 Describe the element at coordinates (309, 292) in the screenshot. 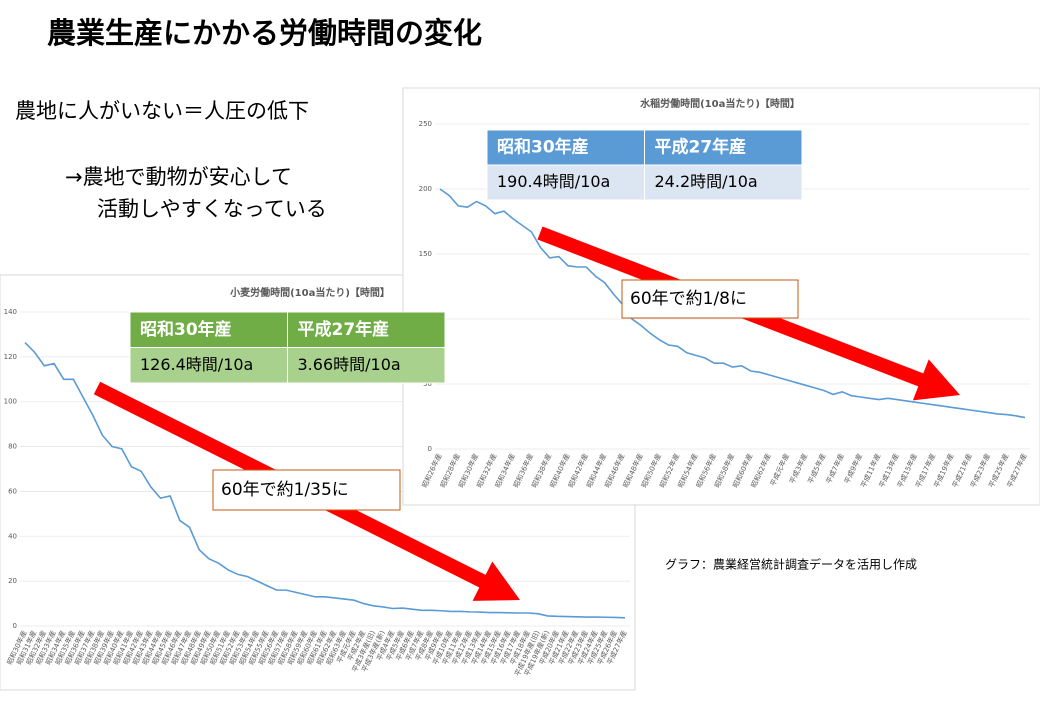

I see `chart-title: 小麦労働時間(10a当たり)【時間】` at that location.